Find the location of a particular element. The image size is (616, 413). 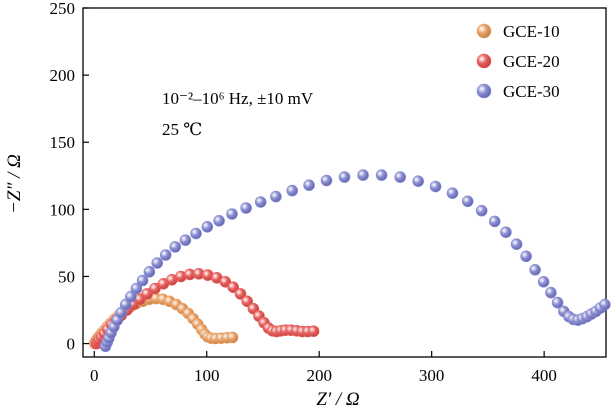

y-tick-label: 200 is located at coordinates (63, 75).